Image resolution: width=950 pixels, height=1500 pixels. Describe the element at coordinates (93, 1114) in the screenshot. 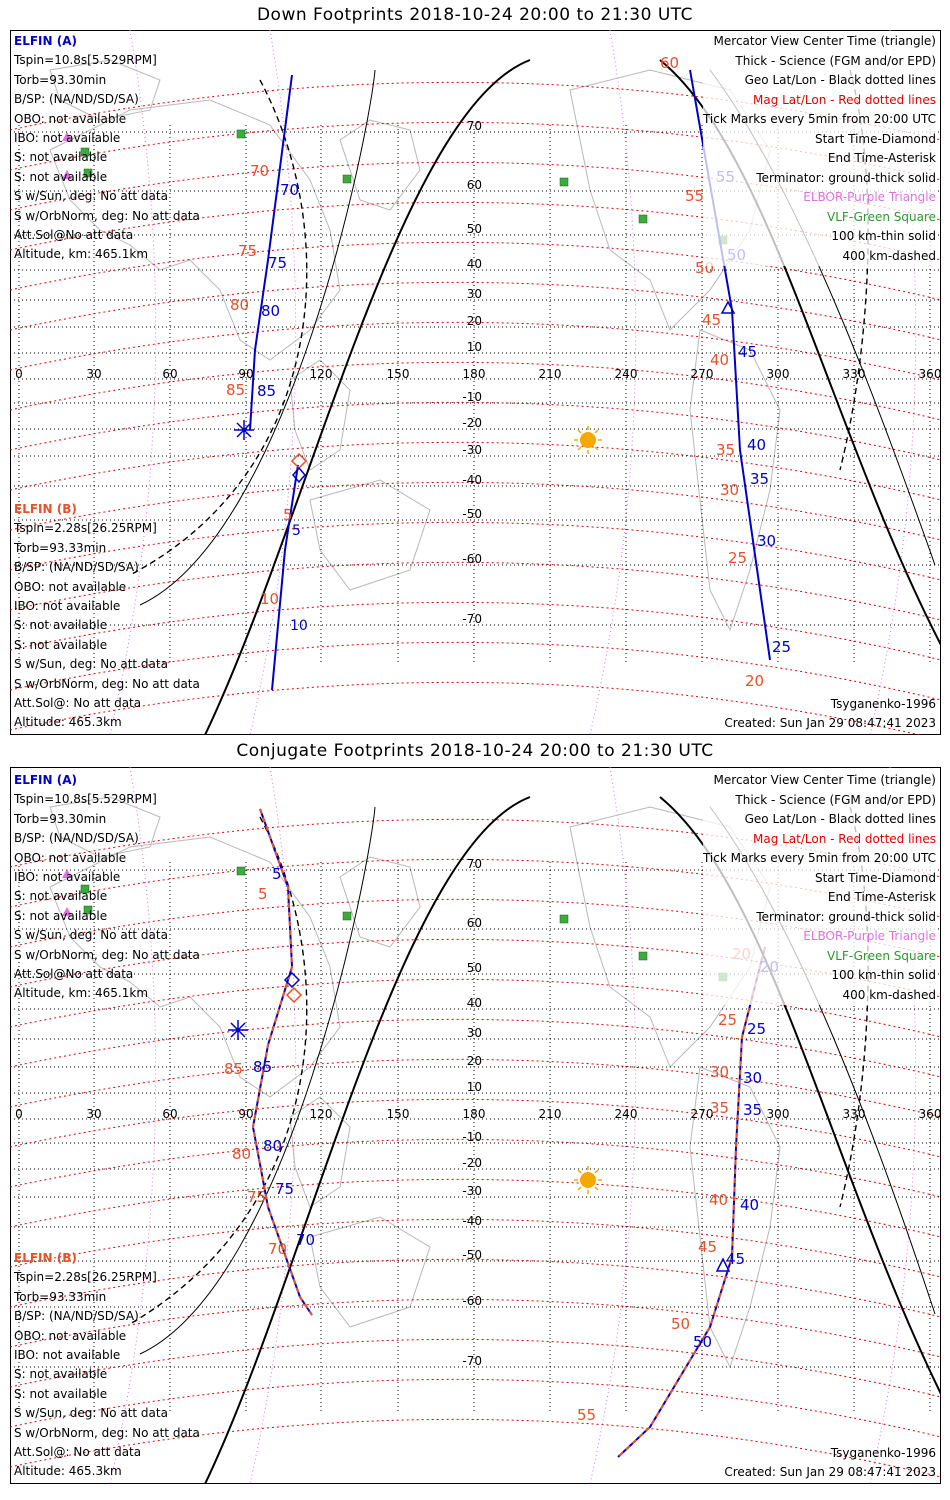

I see `lon-tick-label: 30` at that location.